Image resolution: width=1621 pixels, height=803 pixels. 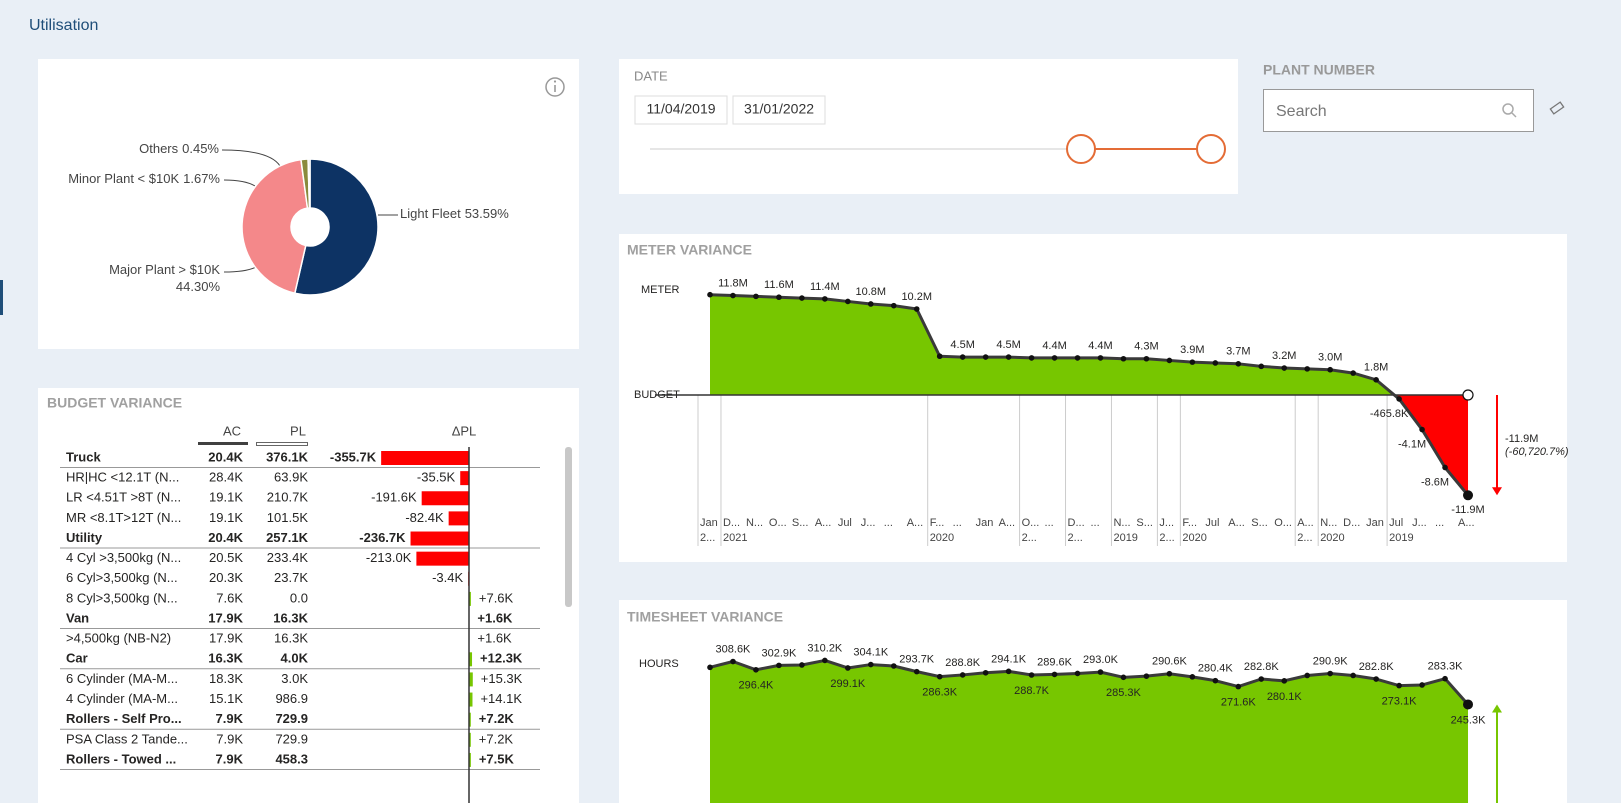 I want to click on x-tick-label: Jul, so click(x=1212, y=523).